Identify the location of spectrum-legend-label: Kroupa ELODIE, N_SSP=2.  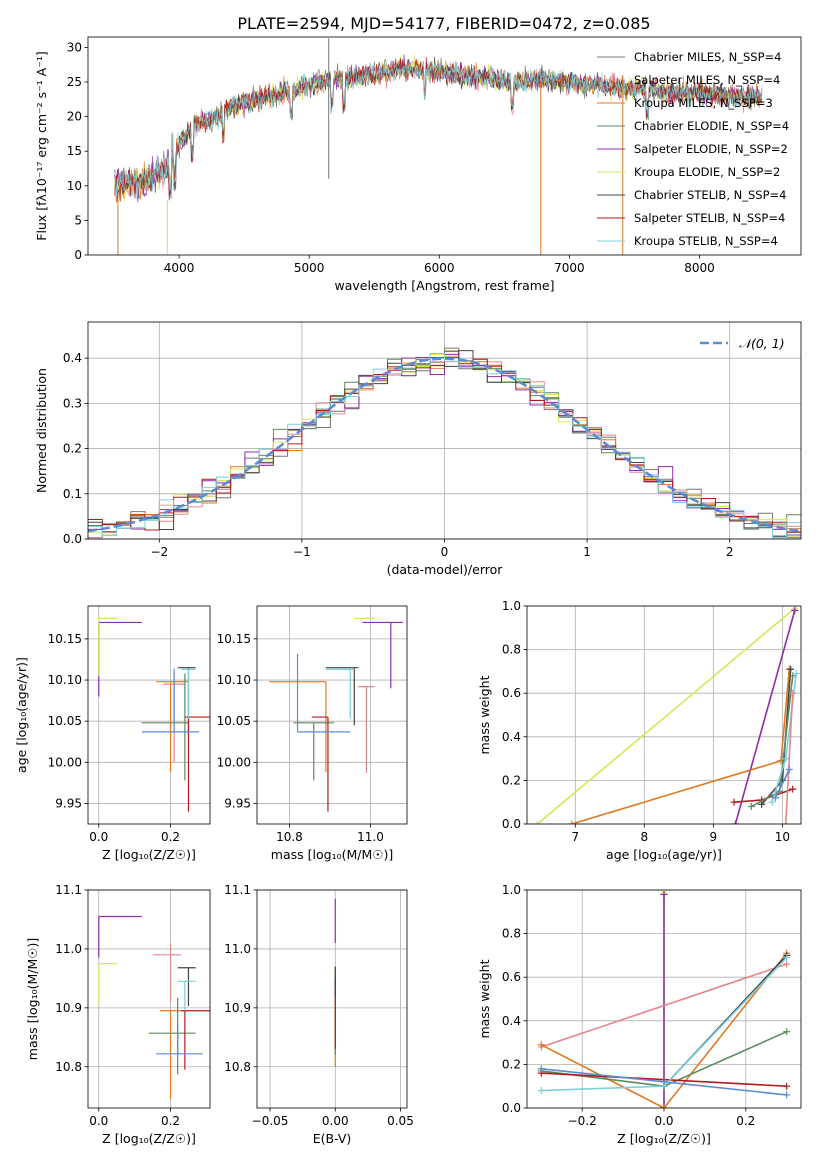
(707, 172).